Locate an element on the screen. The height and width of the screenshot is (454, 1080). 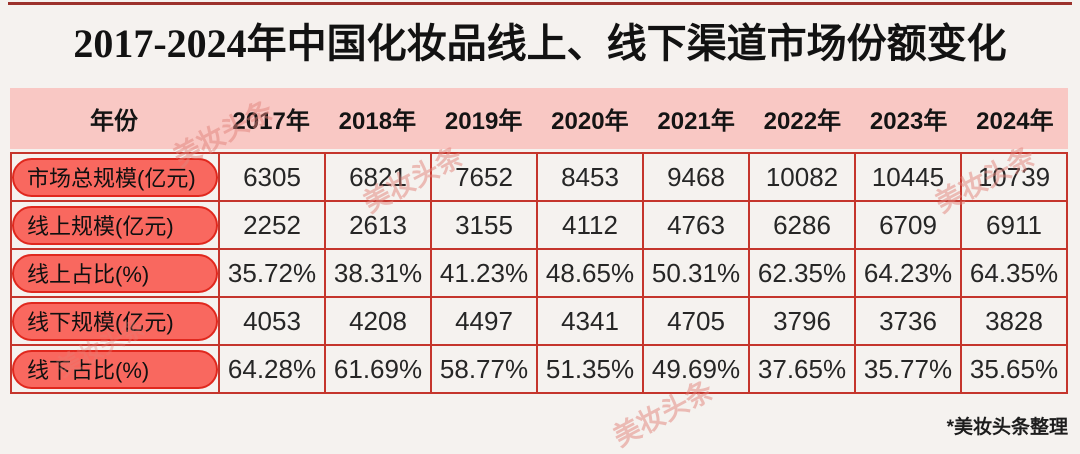
value-cell: 4497 is located at coordinates (484, 321).